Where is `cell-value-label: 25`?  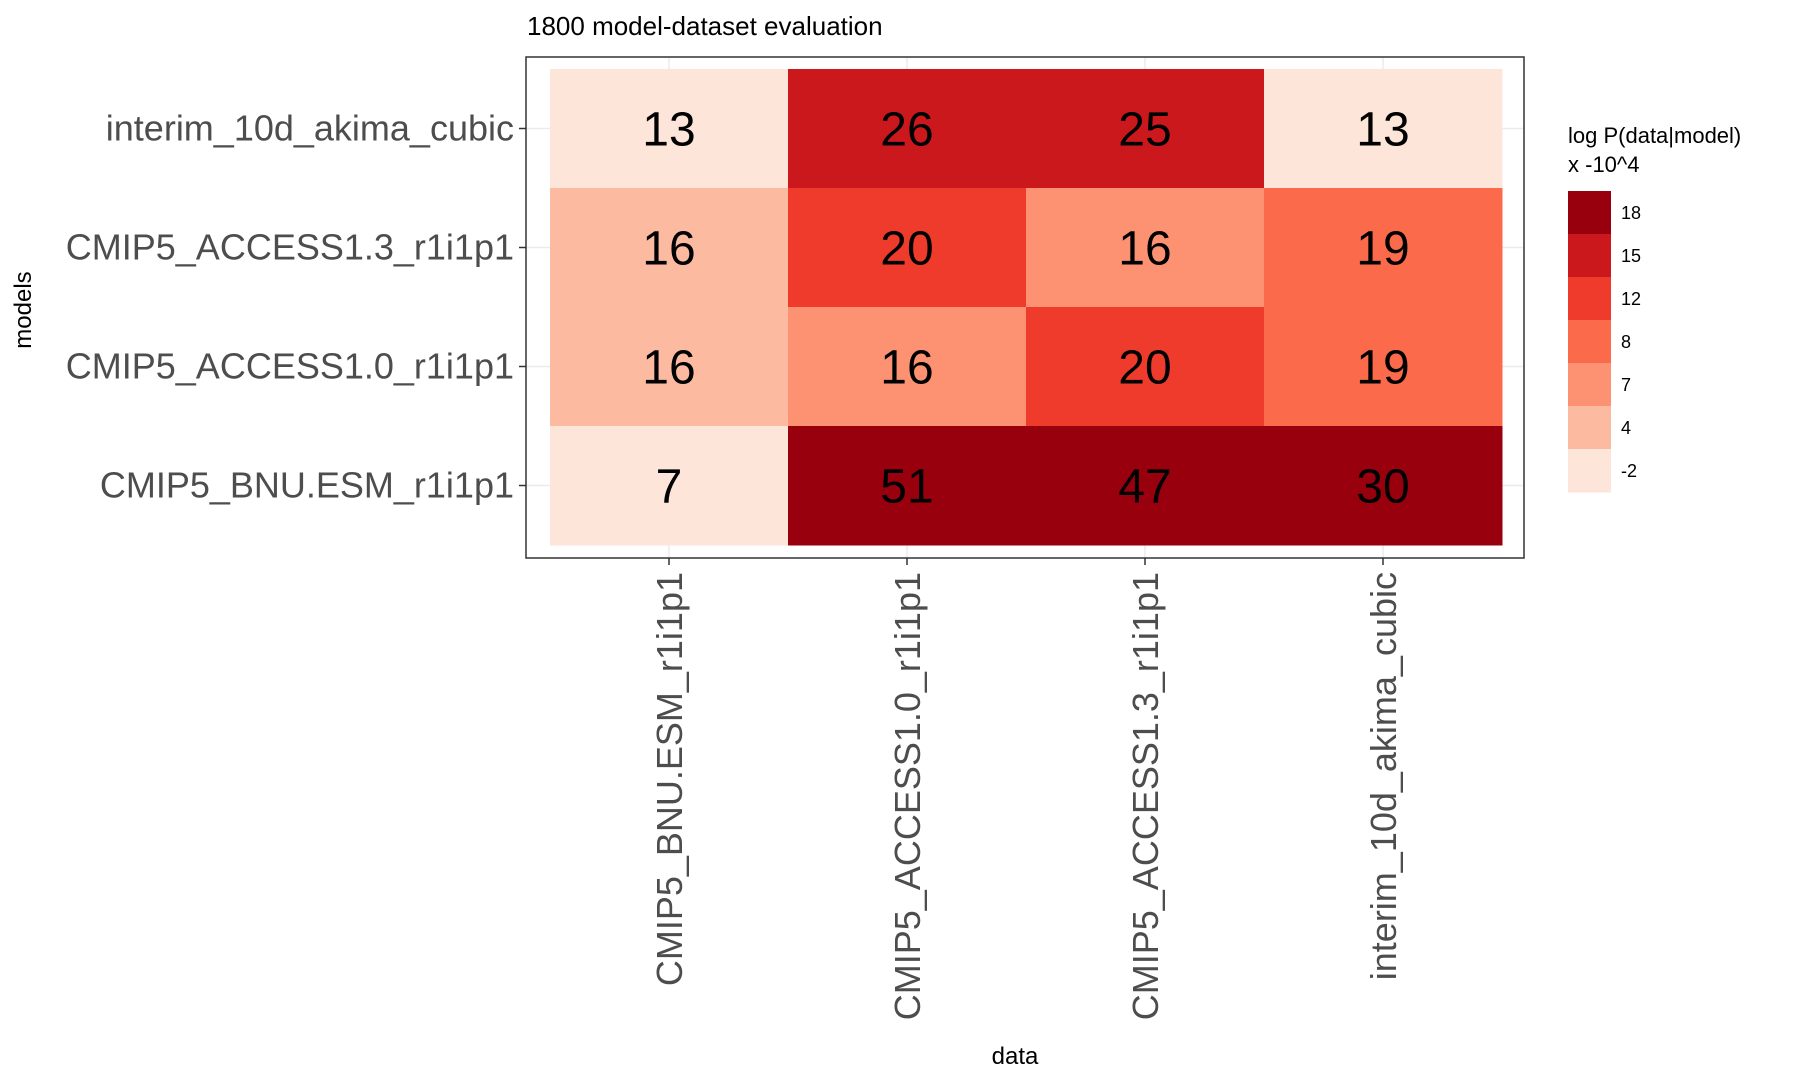 cell-value-label: 25 is located at coordinates (1144, 130).